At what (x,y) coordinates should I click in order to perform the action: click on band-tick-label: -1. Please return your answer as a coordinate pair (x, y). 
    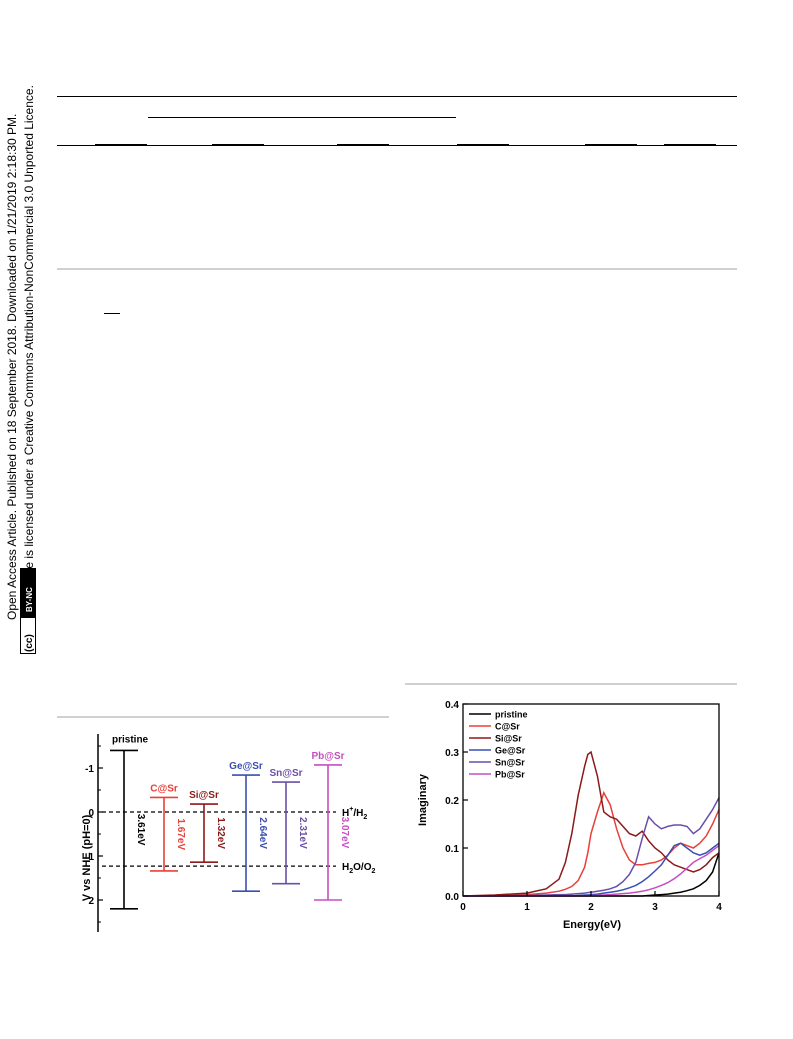
    Looking at the image, I should click on (89, 769).